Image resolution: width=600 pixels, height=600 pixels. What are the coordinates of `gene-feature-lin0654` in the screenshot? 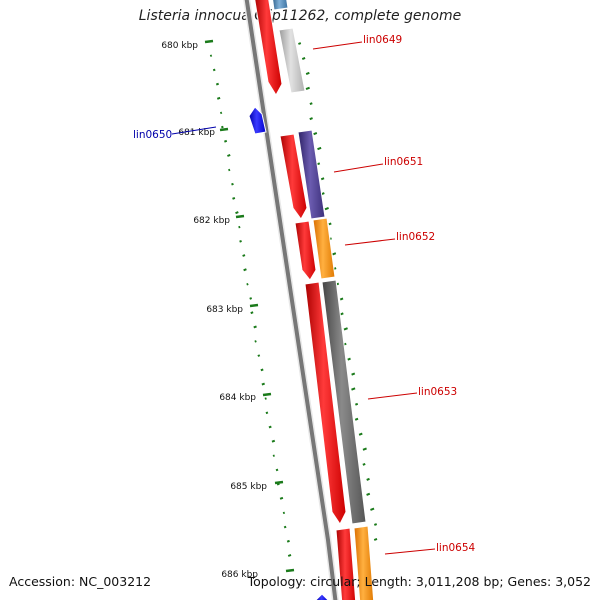 It's located at (364, 562).